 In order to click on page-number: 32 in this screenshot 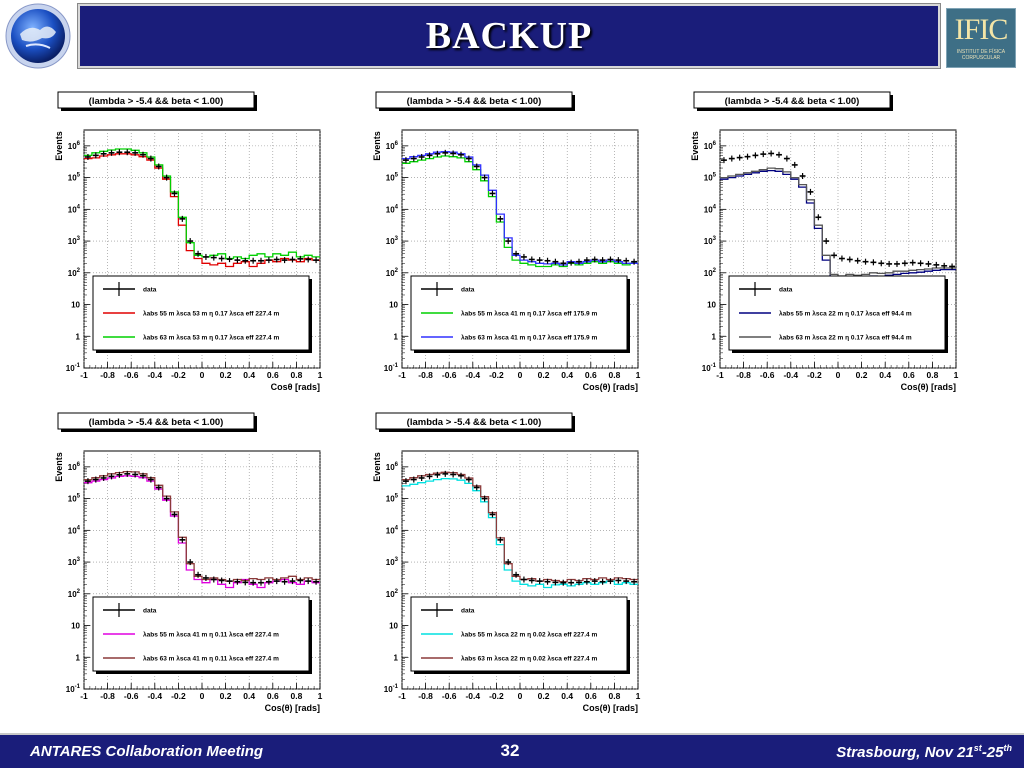, I will do `click(510, 750)`.